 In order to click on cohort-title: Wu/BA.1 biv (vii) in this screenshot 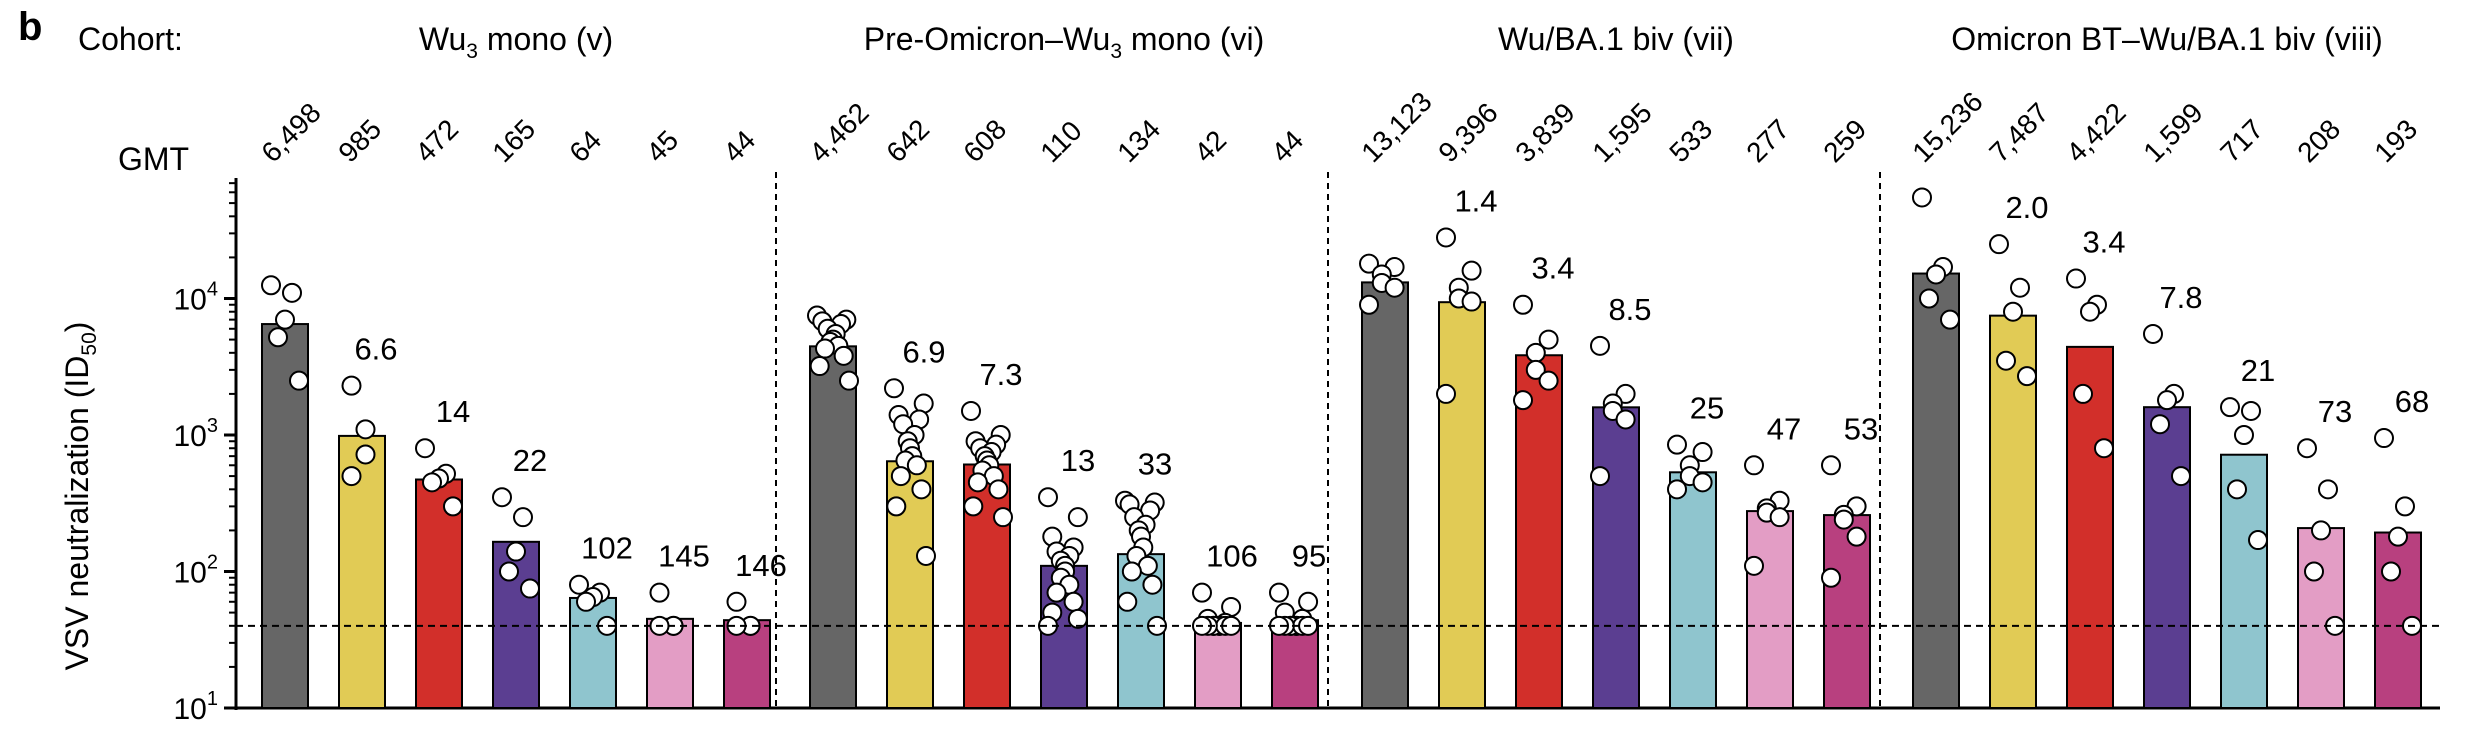, I will do `click(1616, 39)`.